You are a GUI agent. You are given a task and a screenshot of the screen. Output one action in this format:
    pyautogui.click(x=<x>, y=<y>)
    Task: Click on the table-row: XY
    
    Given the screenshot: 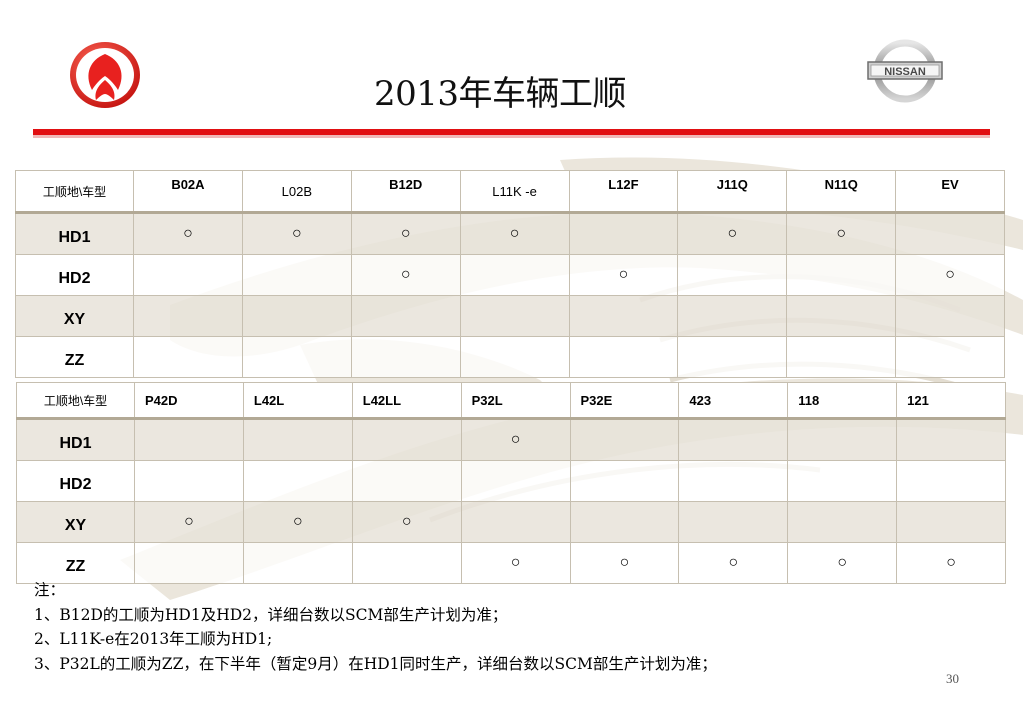 What is the action you would take?
    pyautogui.click(x=510, y=316)
    